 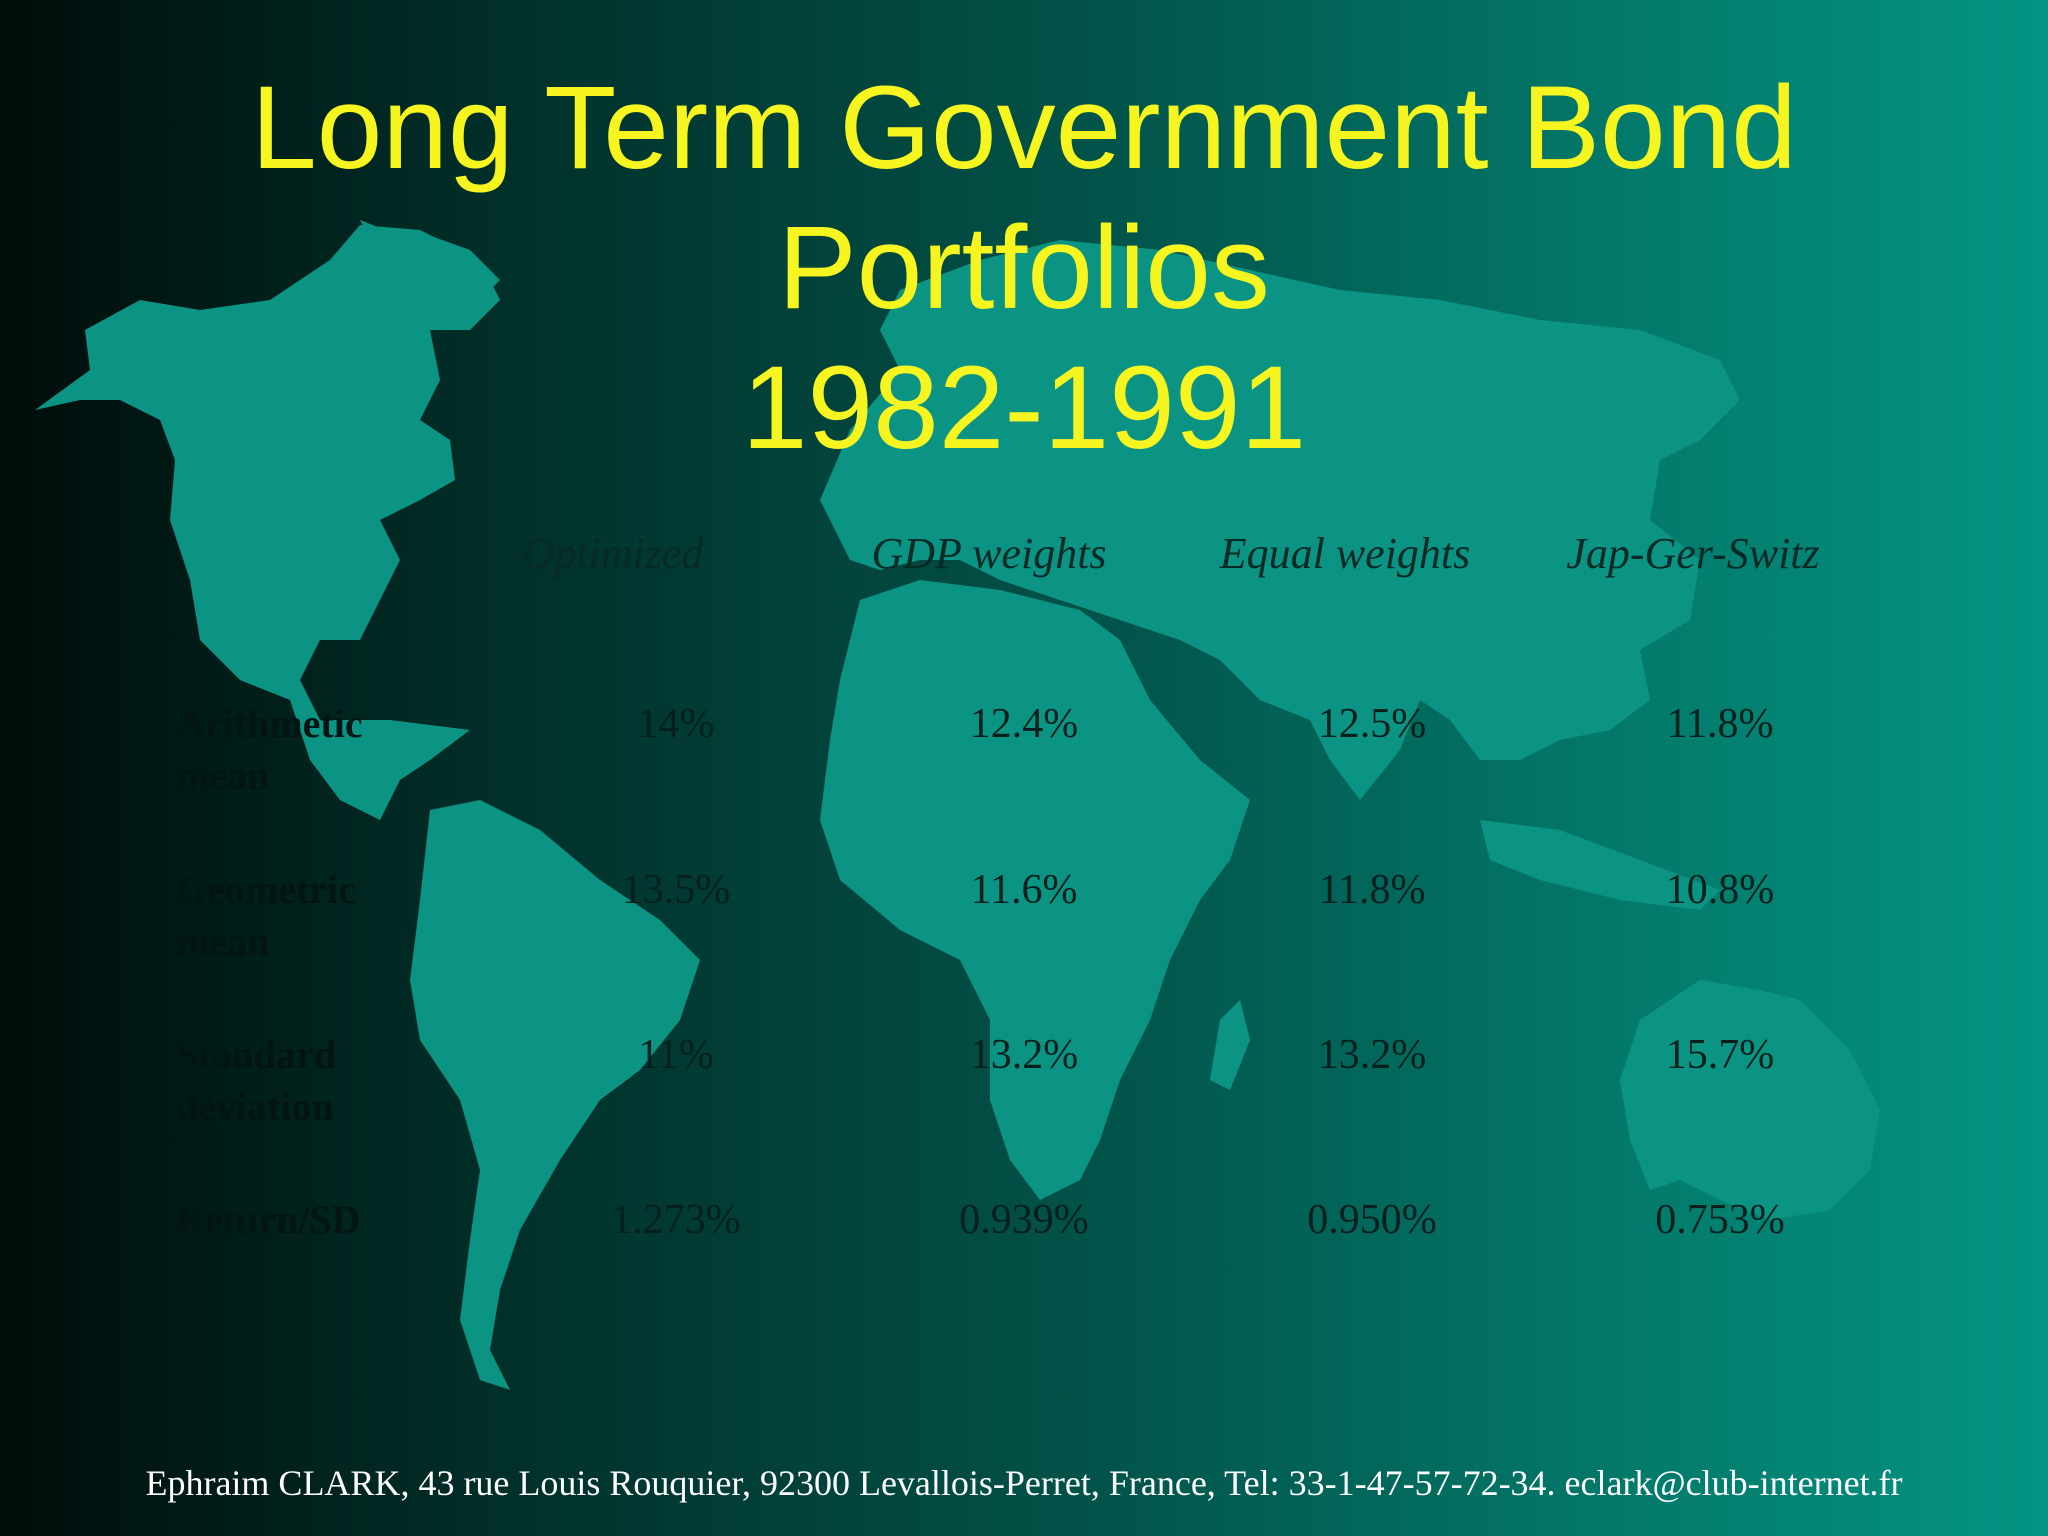 I want to click on australia-shape, so click(x=1750, y=1100).